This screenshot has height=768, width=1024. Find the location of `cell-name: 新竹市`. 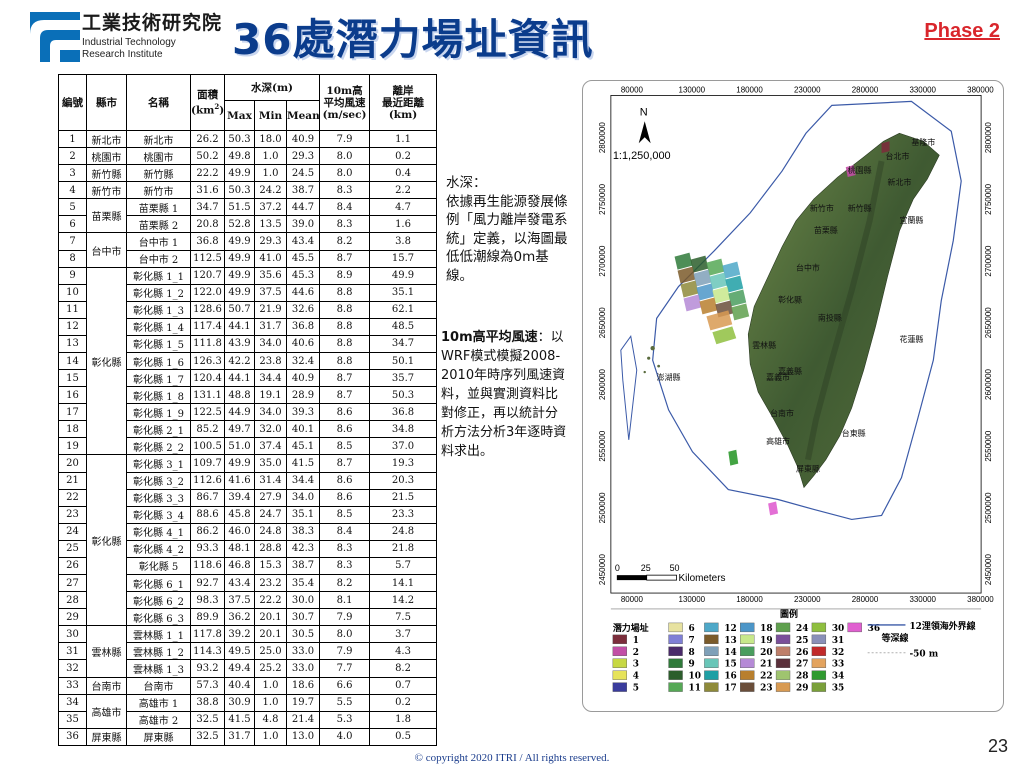

cell-name: 新竹市 is located at coordinates (158, 190).